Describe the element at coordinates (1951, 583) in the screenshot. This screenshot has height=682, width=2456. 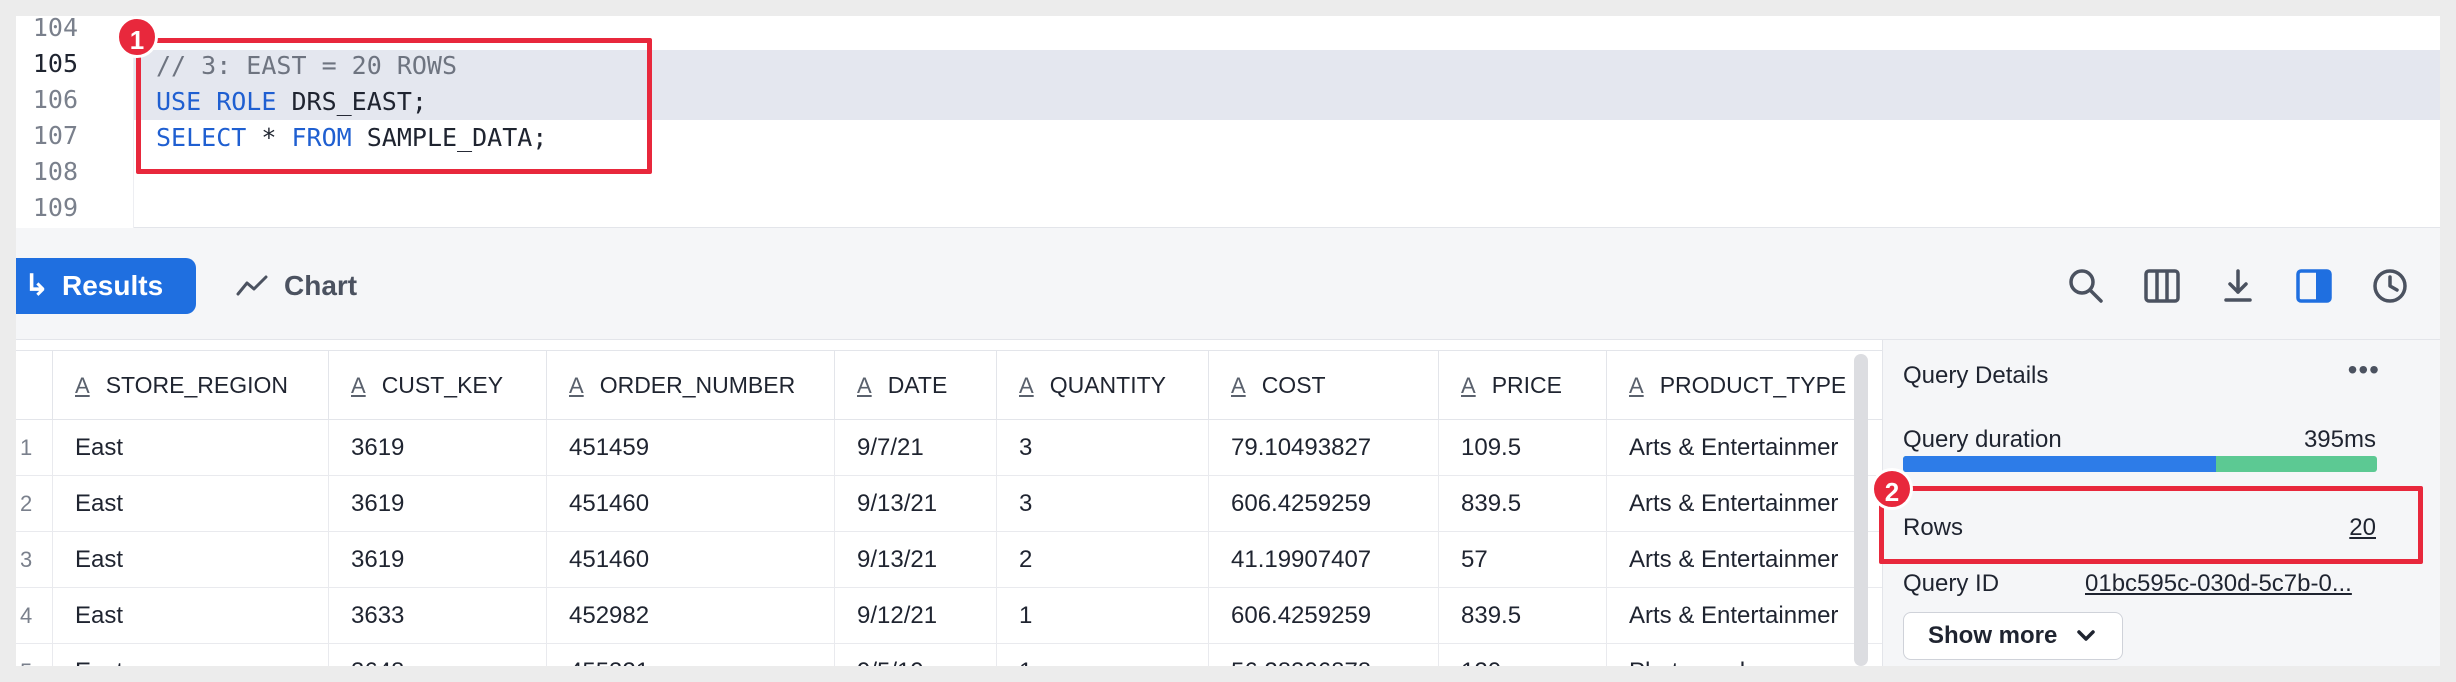
I see `query-id-label: Query ID` at that location.